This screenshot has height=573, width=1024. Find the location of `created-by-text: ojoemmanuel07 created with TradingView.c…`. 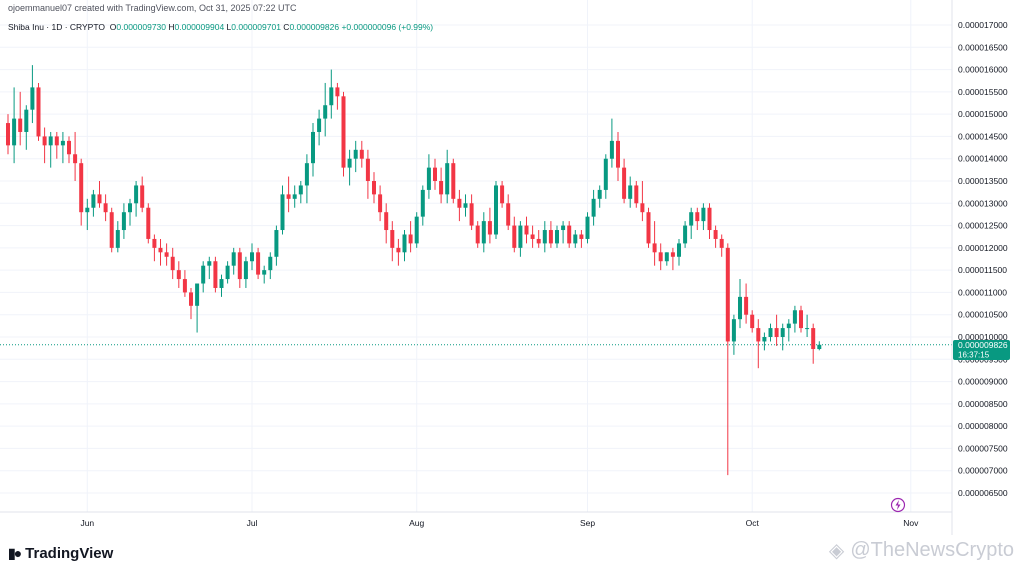

created-by-text: ojoemmanuel07 created with TradingView.c… is located at coordinates (152, 8).